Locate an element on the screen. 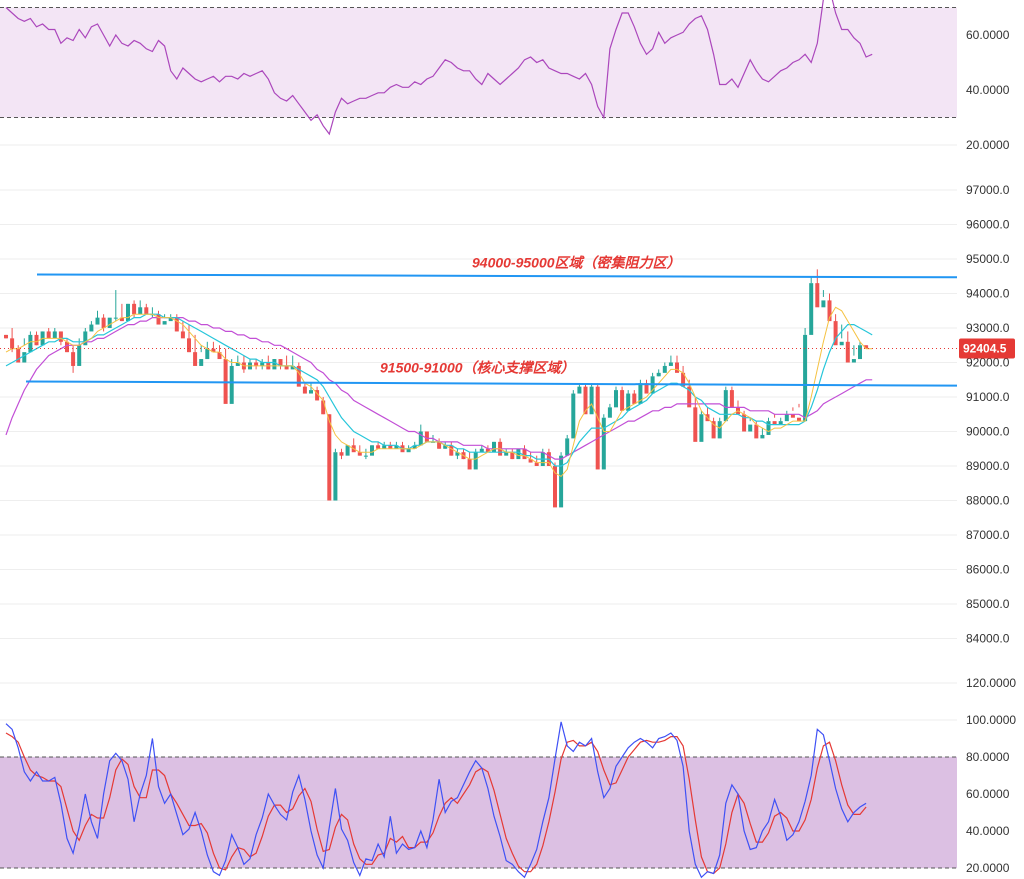 This screenshot has width=1024, height=879. axis-tick-label: 20.0000 is located at coordinates (988, 145).